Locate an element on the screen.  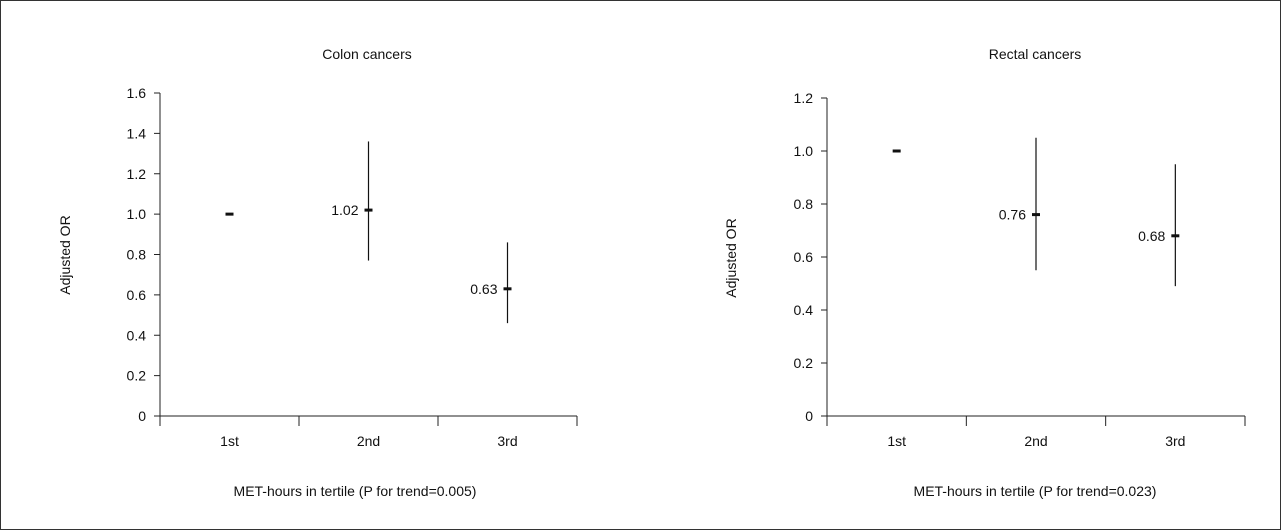
chart2-y-tick-label: 0.2 is located at coordinates (804, 363).